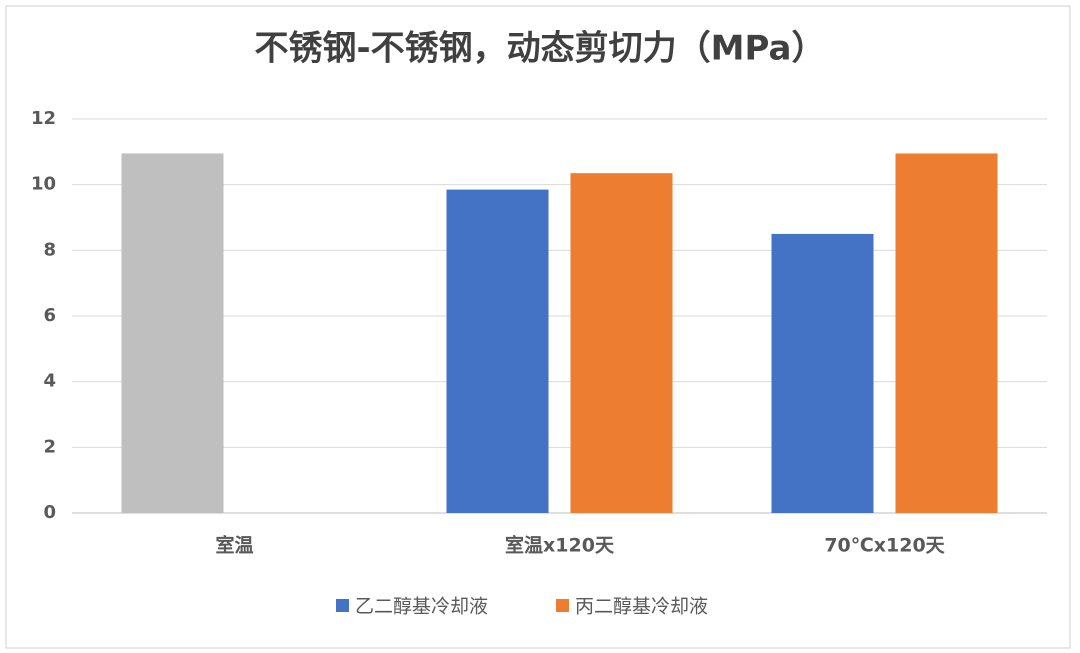  What do you see at coordinates (49, 446) in the screenshot?
I see `y-tick-label: 2` at bounding box center [49, 446].